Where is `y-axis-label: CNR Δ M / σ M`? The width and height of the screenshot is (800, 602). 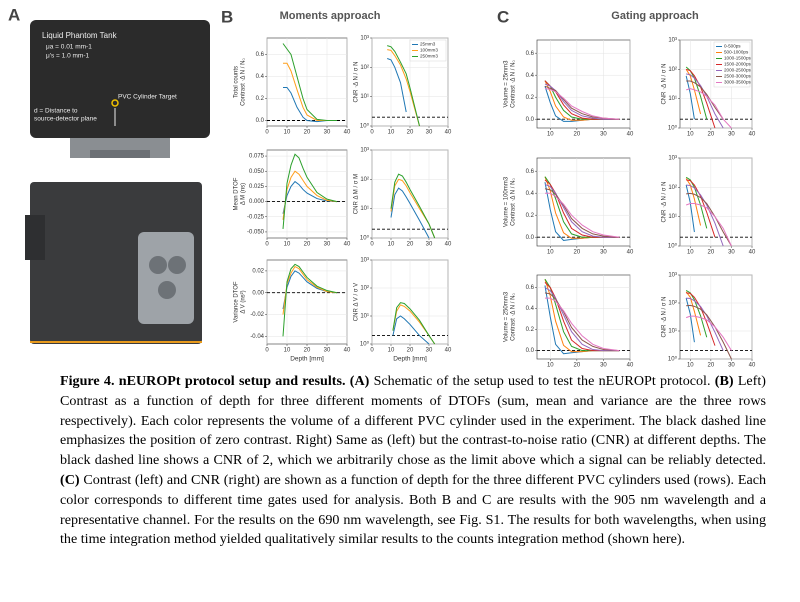 y-axis-label: CNR Δ M / σ M is located at coordinates (357, 194).